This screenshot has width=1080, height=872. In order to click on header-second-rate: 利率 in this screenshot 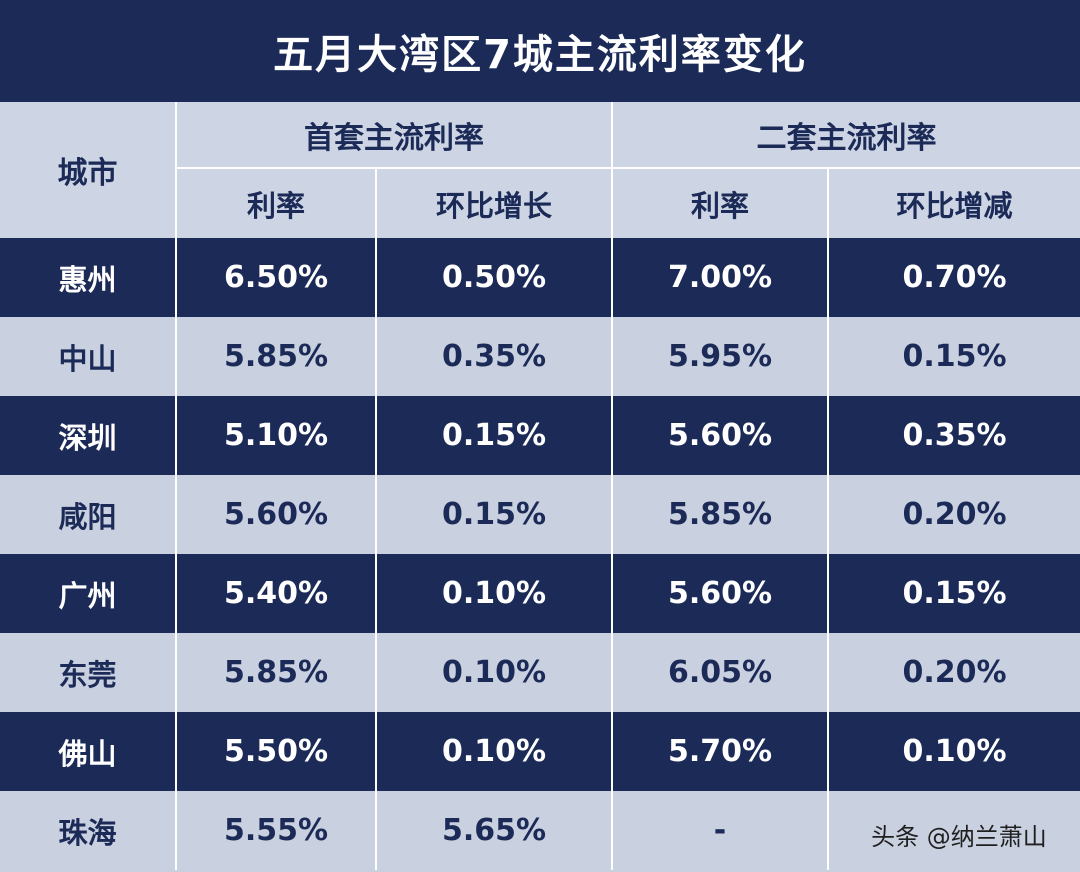, I will do `click(720, 203)`.